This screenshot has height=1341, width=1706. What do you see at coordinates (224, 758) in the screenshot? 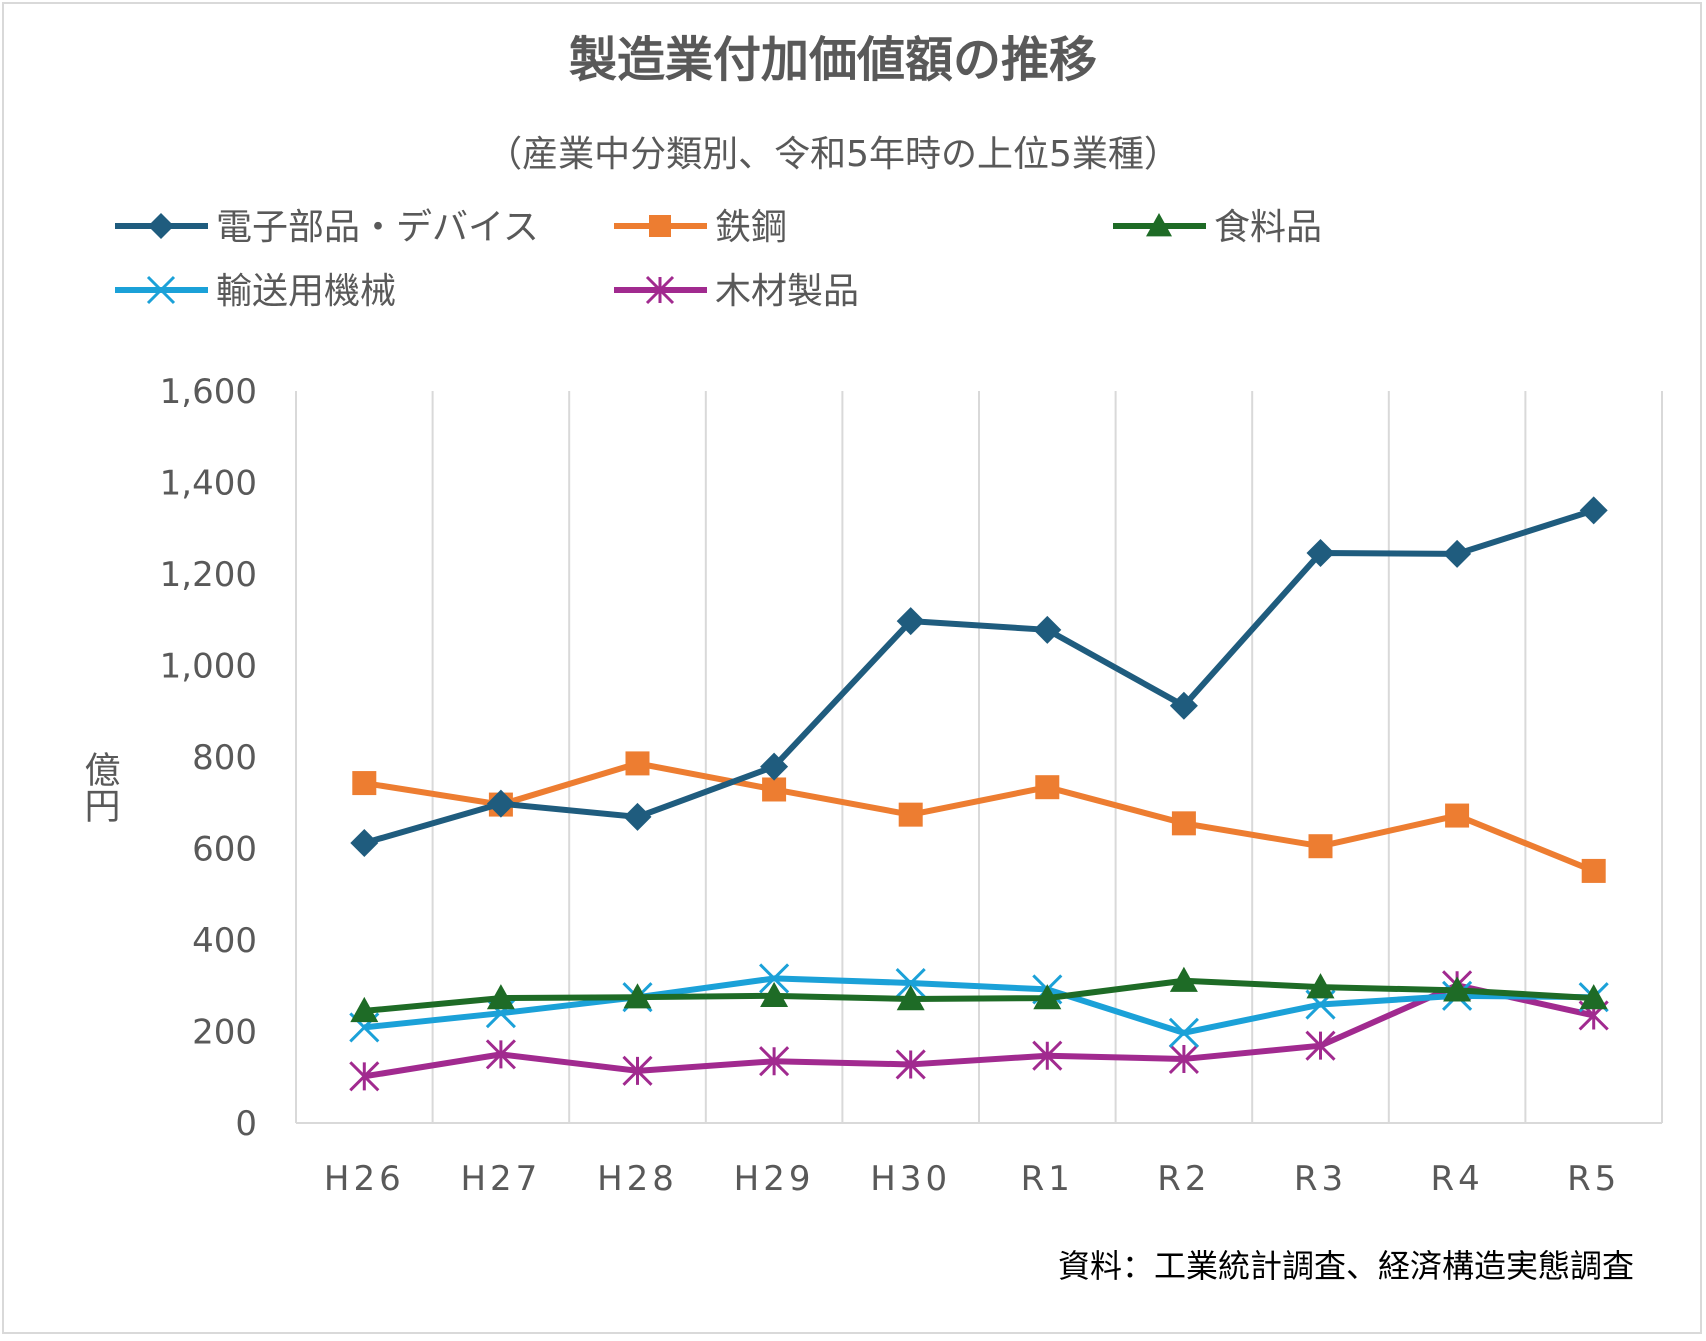
I see `y-tick-label: 800` at bounding box center [224, 758].